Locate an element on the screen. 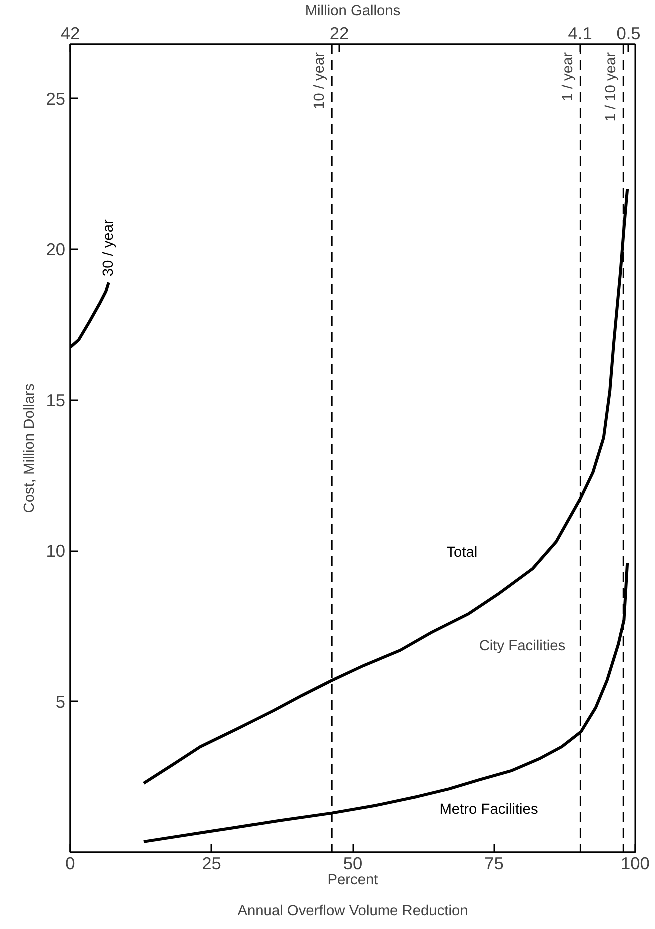 Image resolution: width=655 pixels, height=929 pixels. series-label: Metro Facilities is located at coordinates (489, 810).